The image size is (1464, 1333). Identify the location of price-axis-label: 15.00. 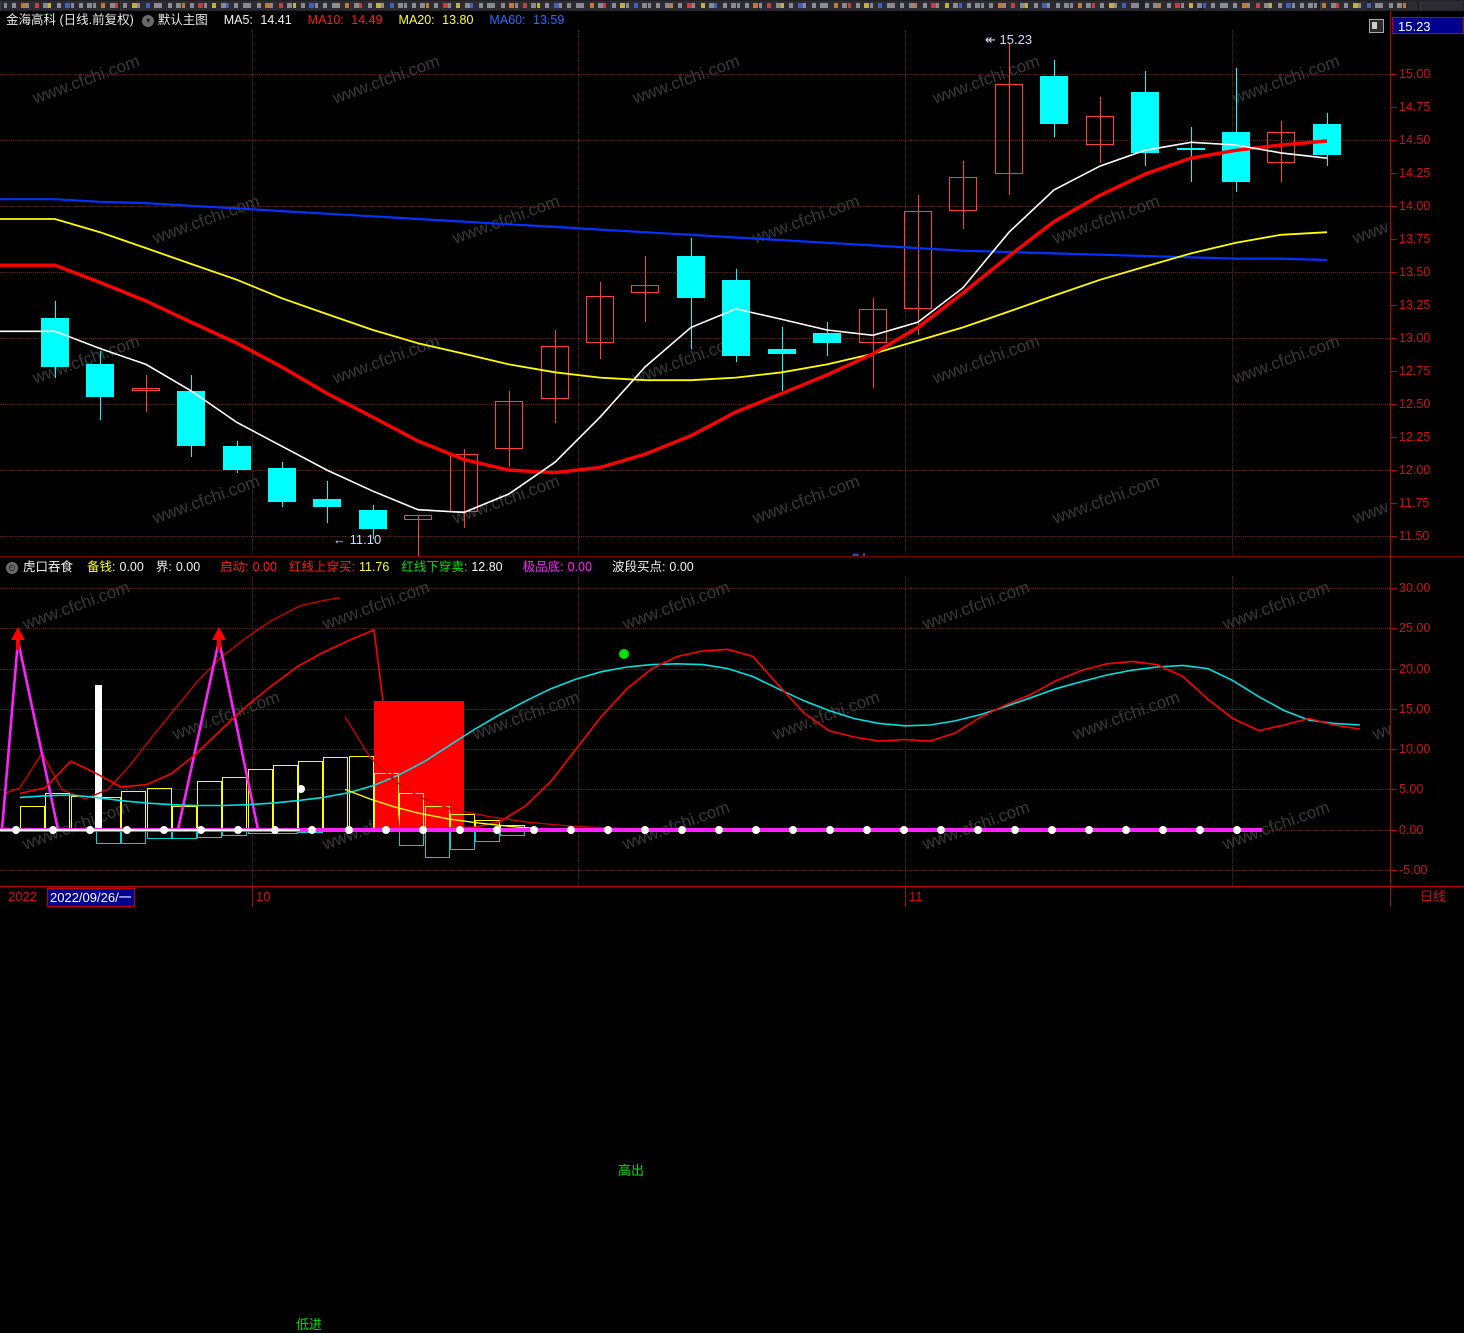
(1415, 73).